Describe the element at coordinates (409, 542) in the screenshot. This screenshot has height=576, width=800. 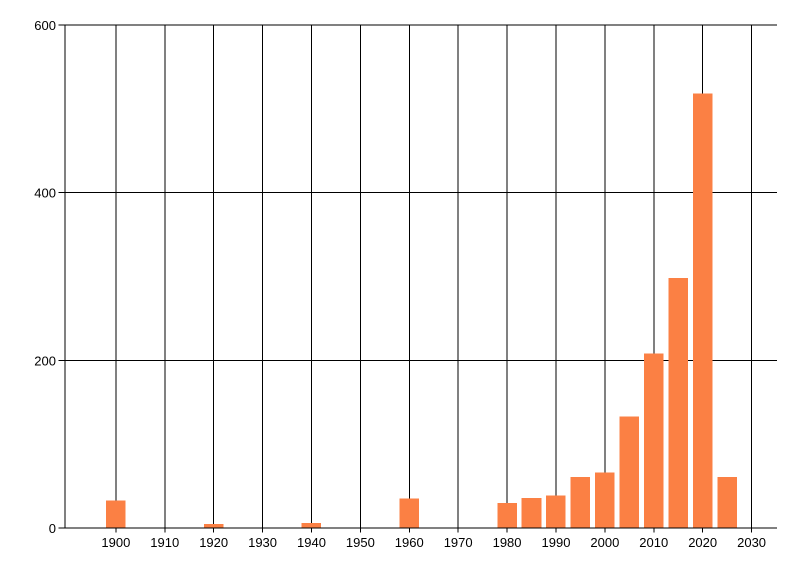
I see `x-tick-label: 1960` at that location.